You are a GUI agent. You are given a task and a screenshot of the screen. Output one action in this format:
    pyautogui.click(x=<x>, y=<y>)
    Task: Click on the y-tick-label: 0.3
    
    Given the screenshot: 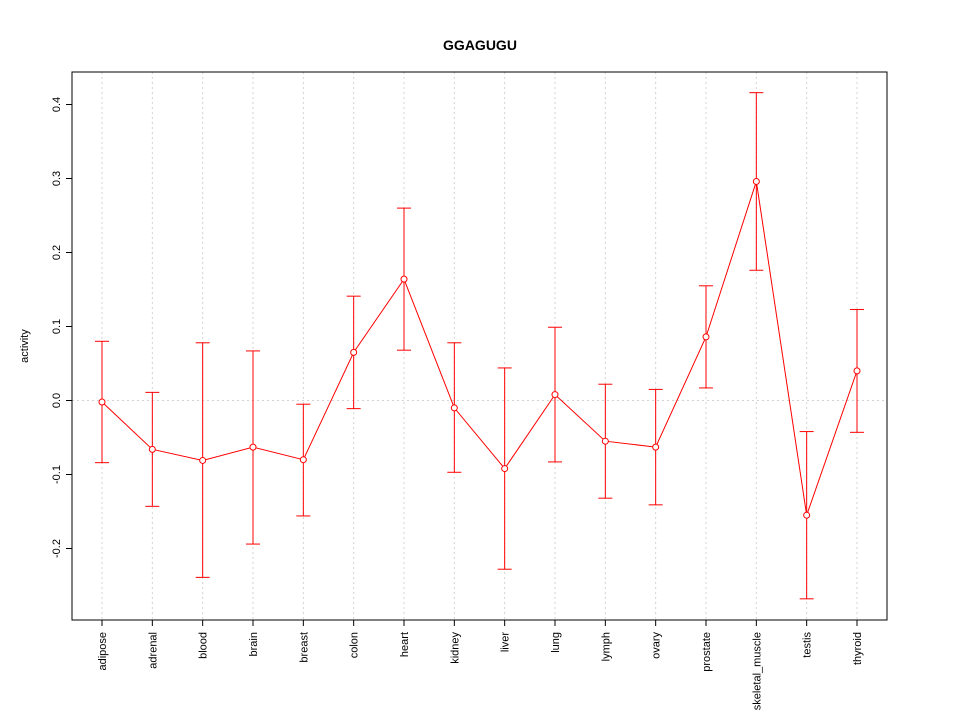 What is the action you would take?
    pyautogui.click(x=57, y=178)
    